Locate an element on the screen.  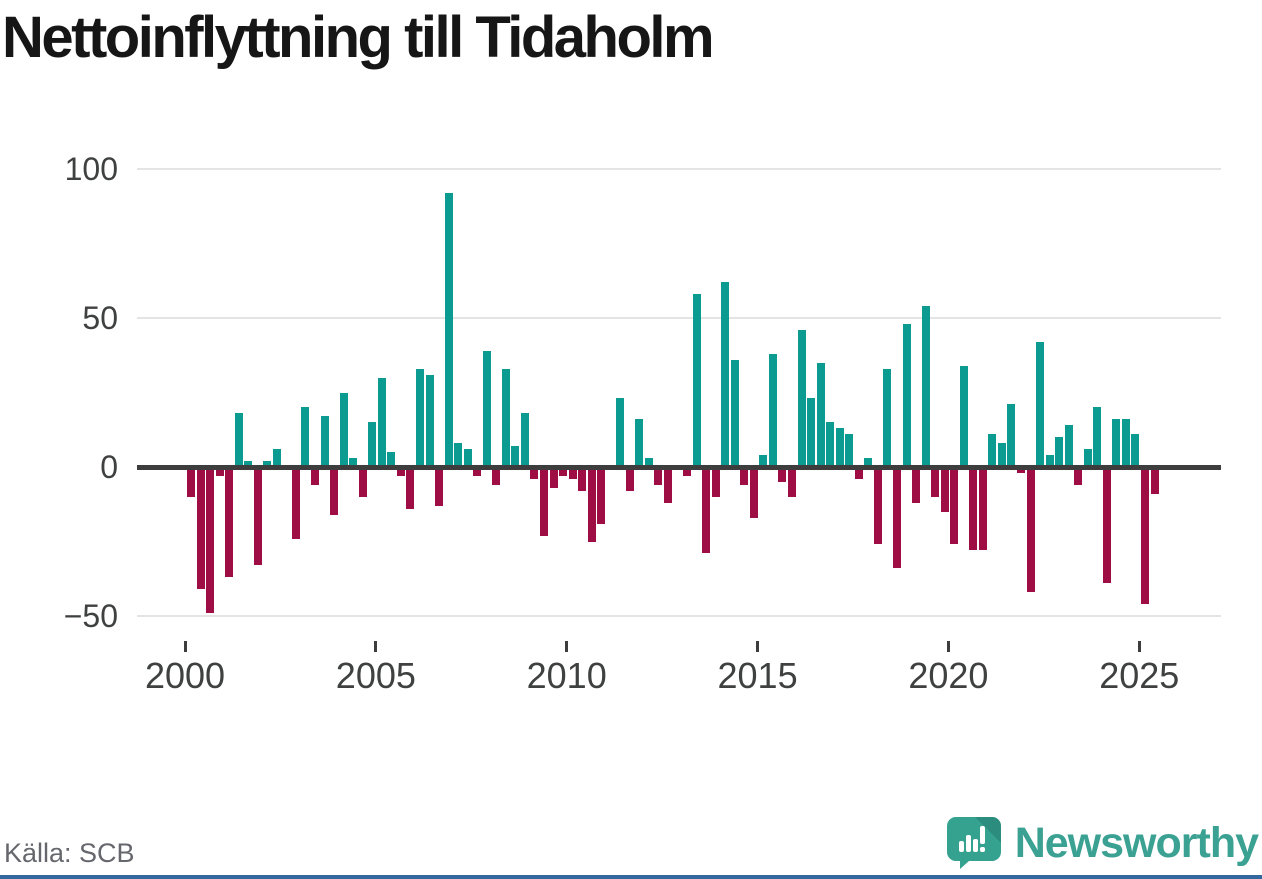
x-axis-label-2015: 2015 is located at coordinates (757, 675).